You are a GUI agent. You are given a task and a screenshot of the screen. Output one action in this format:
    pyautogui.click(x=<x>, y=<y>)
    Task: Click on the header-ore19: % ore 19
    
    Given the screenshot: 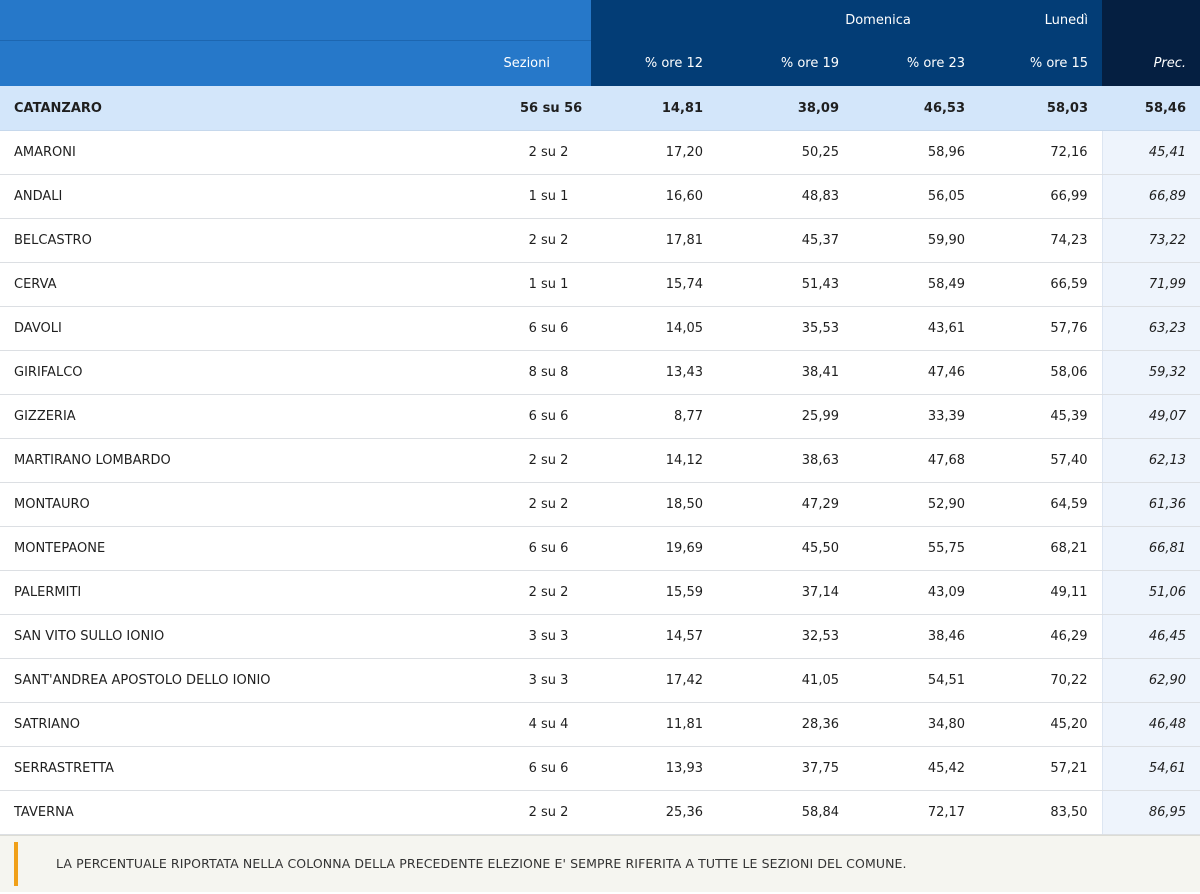 What is the action you would take?
    pyautogui.click(x=785, y=63)
    